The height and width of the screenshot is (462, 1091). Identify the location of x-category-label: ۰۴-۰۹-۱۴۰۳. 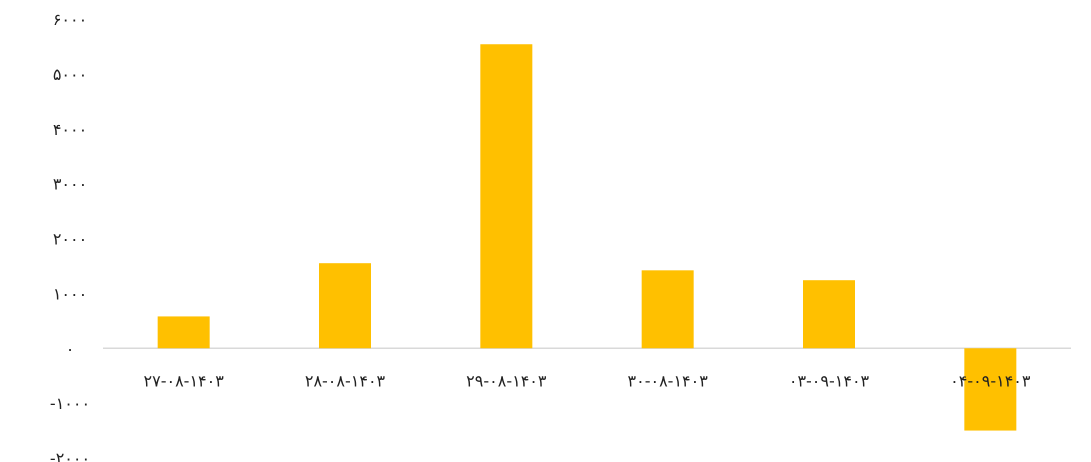
(990, 380).